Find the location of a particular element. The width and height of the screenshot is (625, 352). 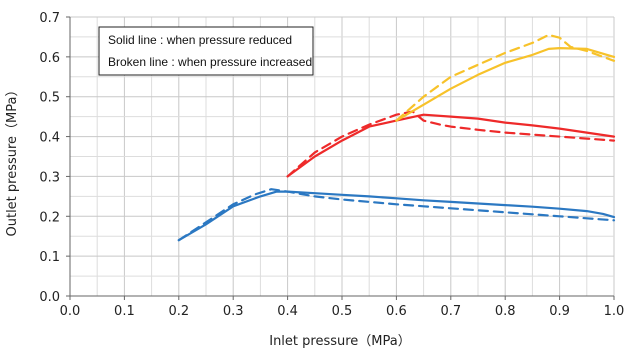

y-tick-label: 0.6 is located at coordinates (49, 58).